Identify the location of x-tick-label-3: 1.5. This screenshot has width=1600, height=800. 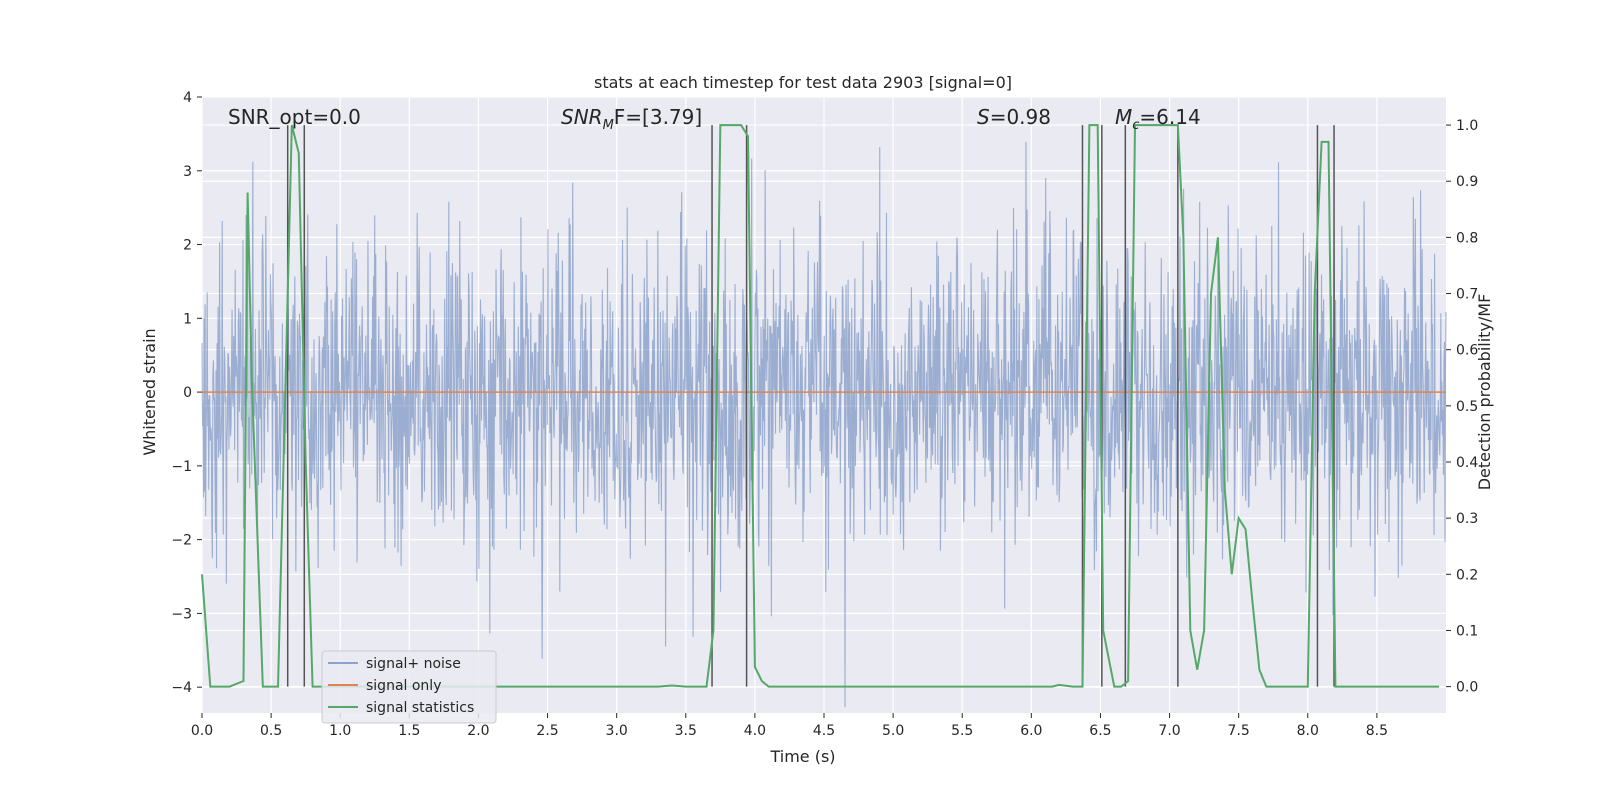
(409, 731).